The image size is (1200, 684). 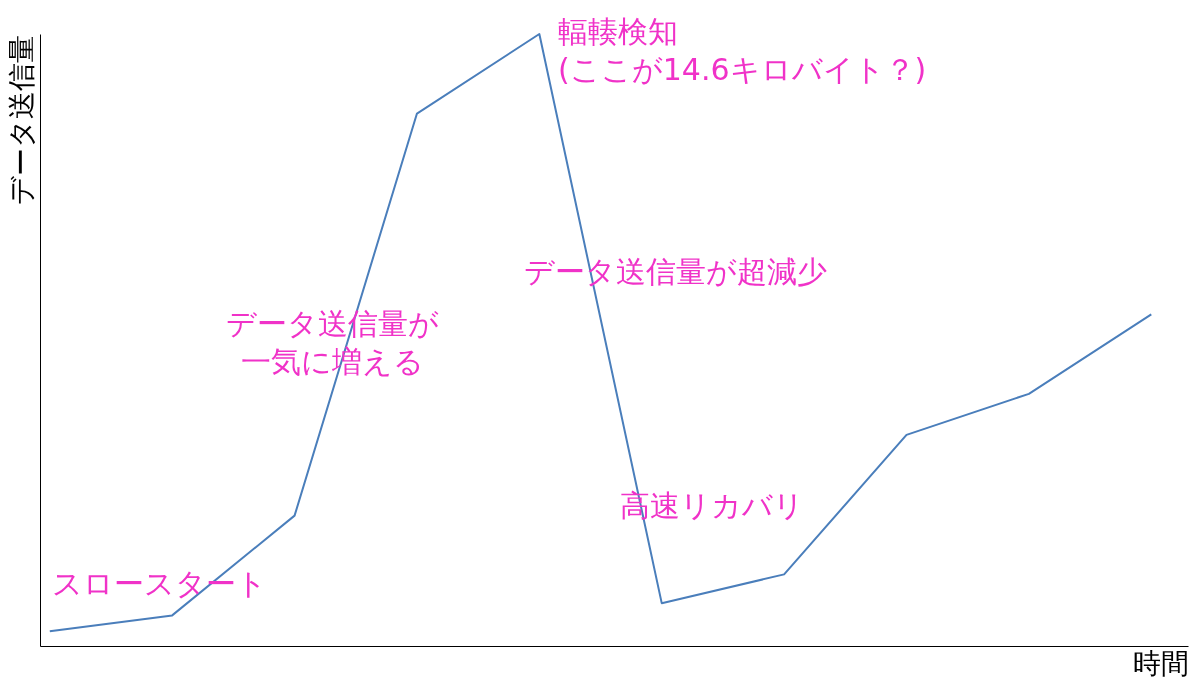 What do you see at coordinates (742, 50) in the screenshot?
I see `annotation: 輻輳検知(ここが14.6キロバイト？)` at bounding box center [742, 50].